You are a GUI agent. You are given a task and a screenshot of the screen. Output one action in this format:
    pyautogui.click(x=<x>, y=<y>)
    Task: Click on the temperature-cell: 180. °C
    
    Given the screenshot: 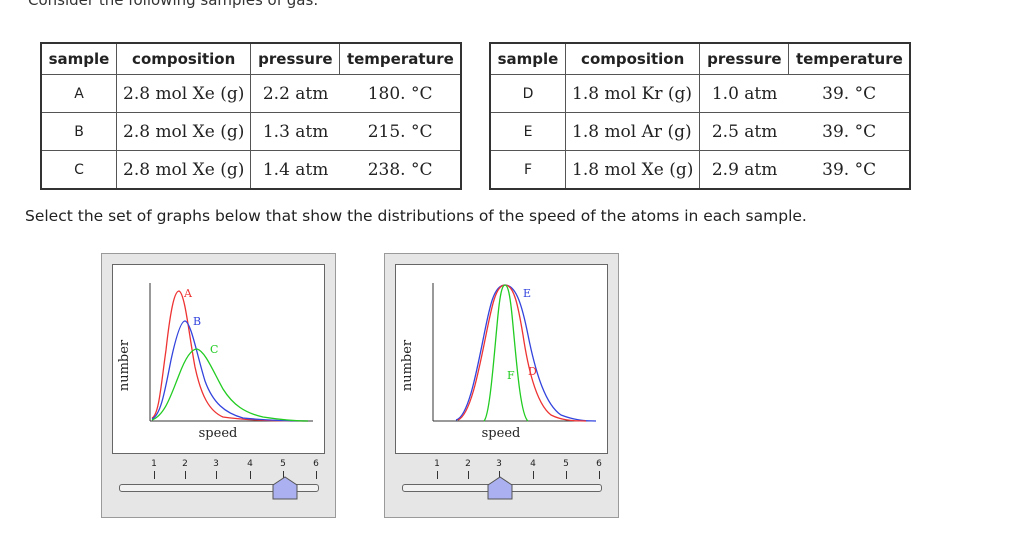 What is the action you would take?
    pyautogui.click(x=400, y=93)
    